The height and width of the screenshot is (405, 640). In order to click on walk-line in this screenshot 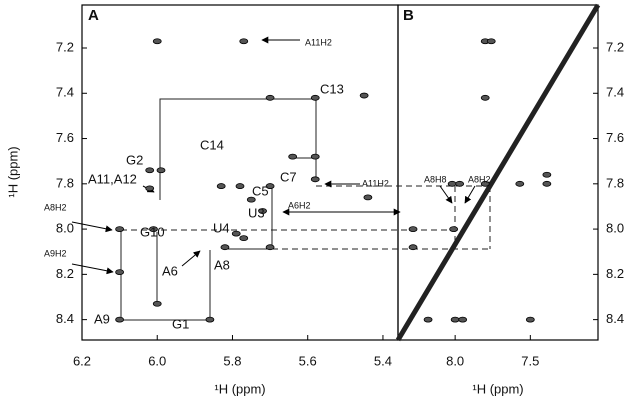, I will do `click(165, 275)`.